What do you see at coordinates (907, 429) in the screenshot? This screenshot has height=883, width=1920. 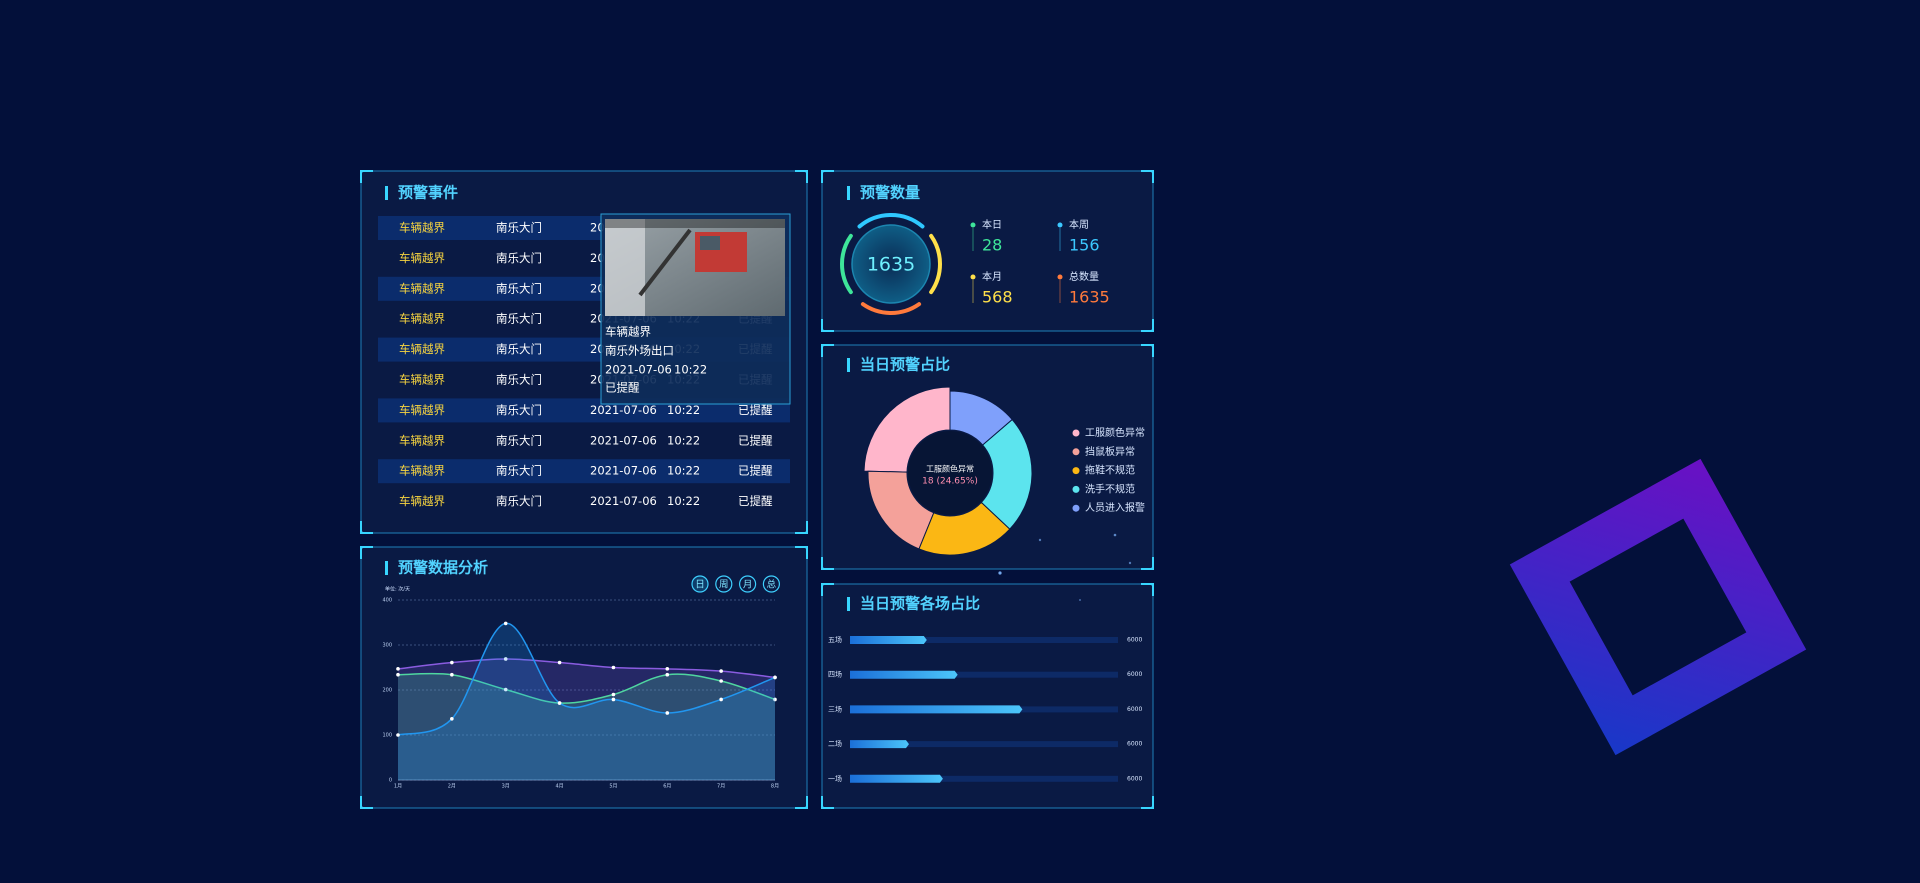 I see `donut-slice` at bounding box center [907, 429].